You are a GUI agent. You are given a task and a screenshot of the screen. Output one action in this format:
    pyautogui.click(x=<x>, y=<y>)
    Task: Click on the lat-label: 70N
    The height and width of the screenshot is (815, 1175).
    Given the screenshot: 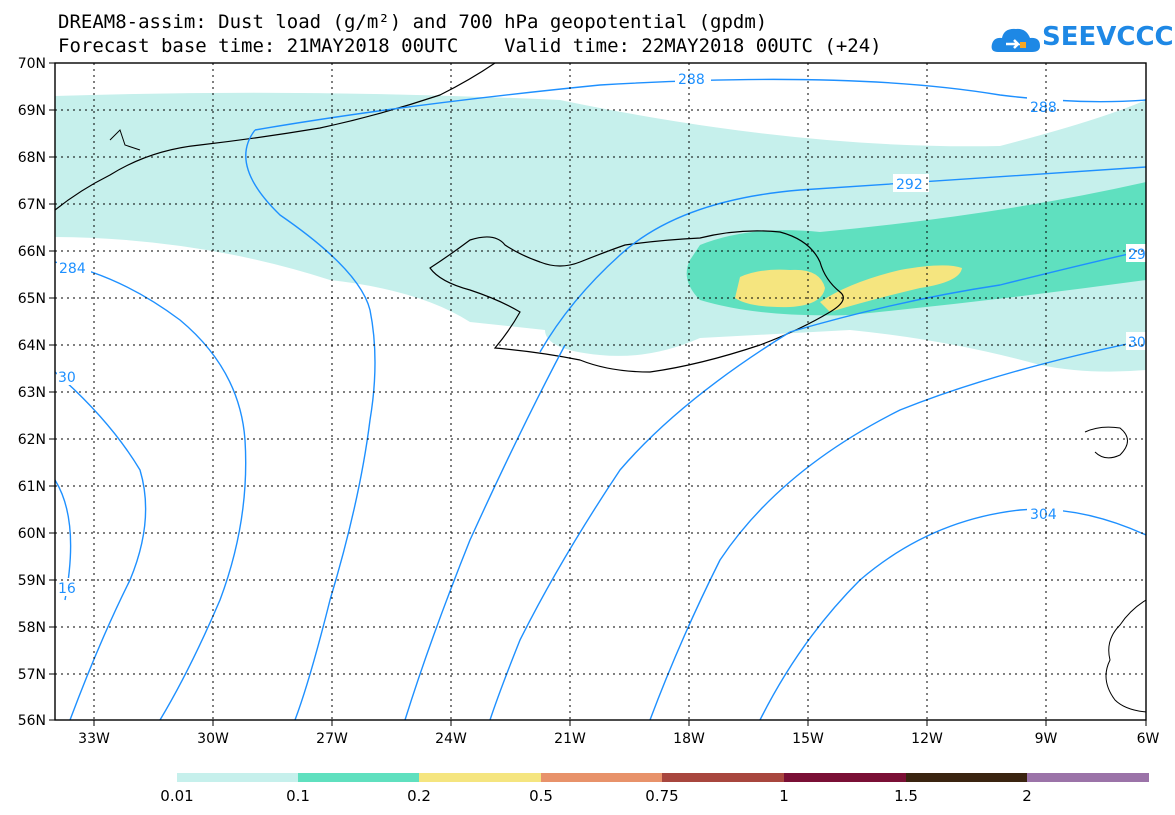 What is the action you would take?
    pyautogui.click(x=32, y=64)
    